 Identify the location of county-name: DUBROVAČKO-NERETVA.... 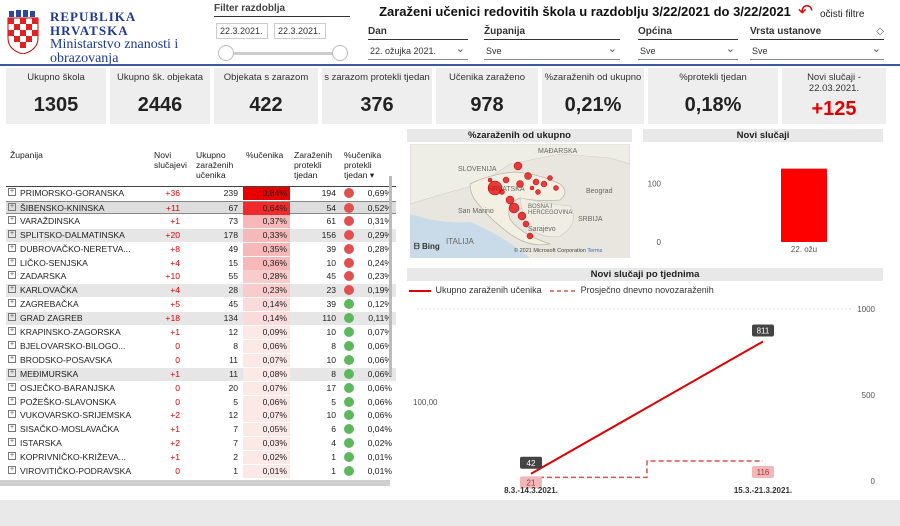
(75, 248).